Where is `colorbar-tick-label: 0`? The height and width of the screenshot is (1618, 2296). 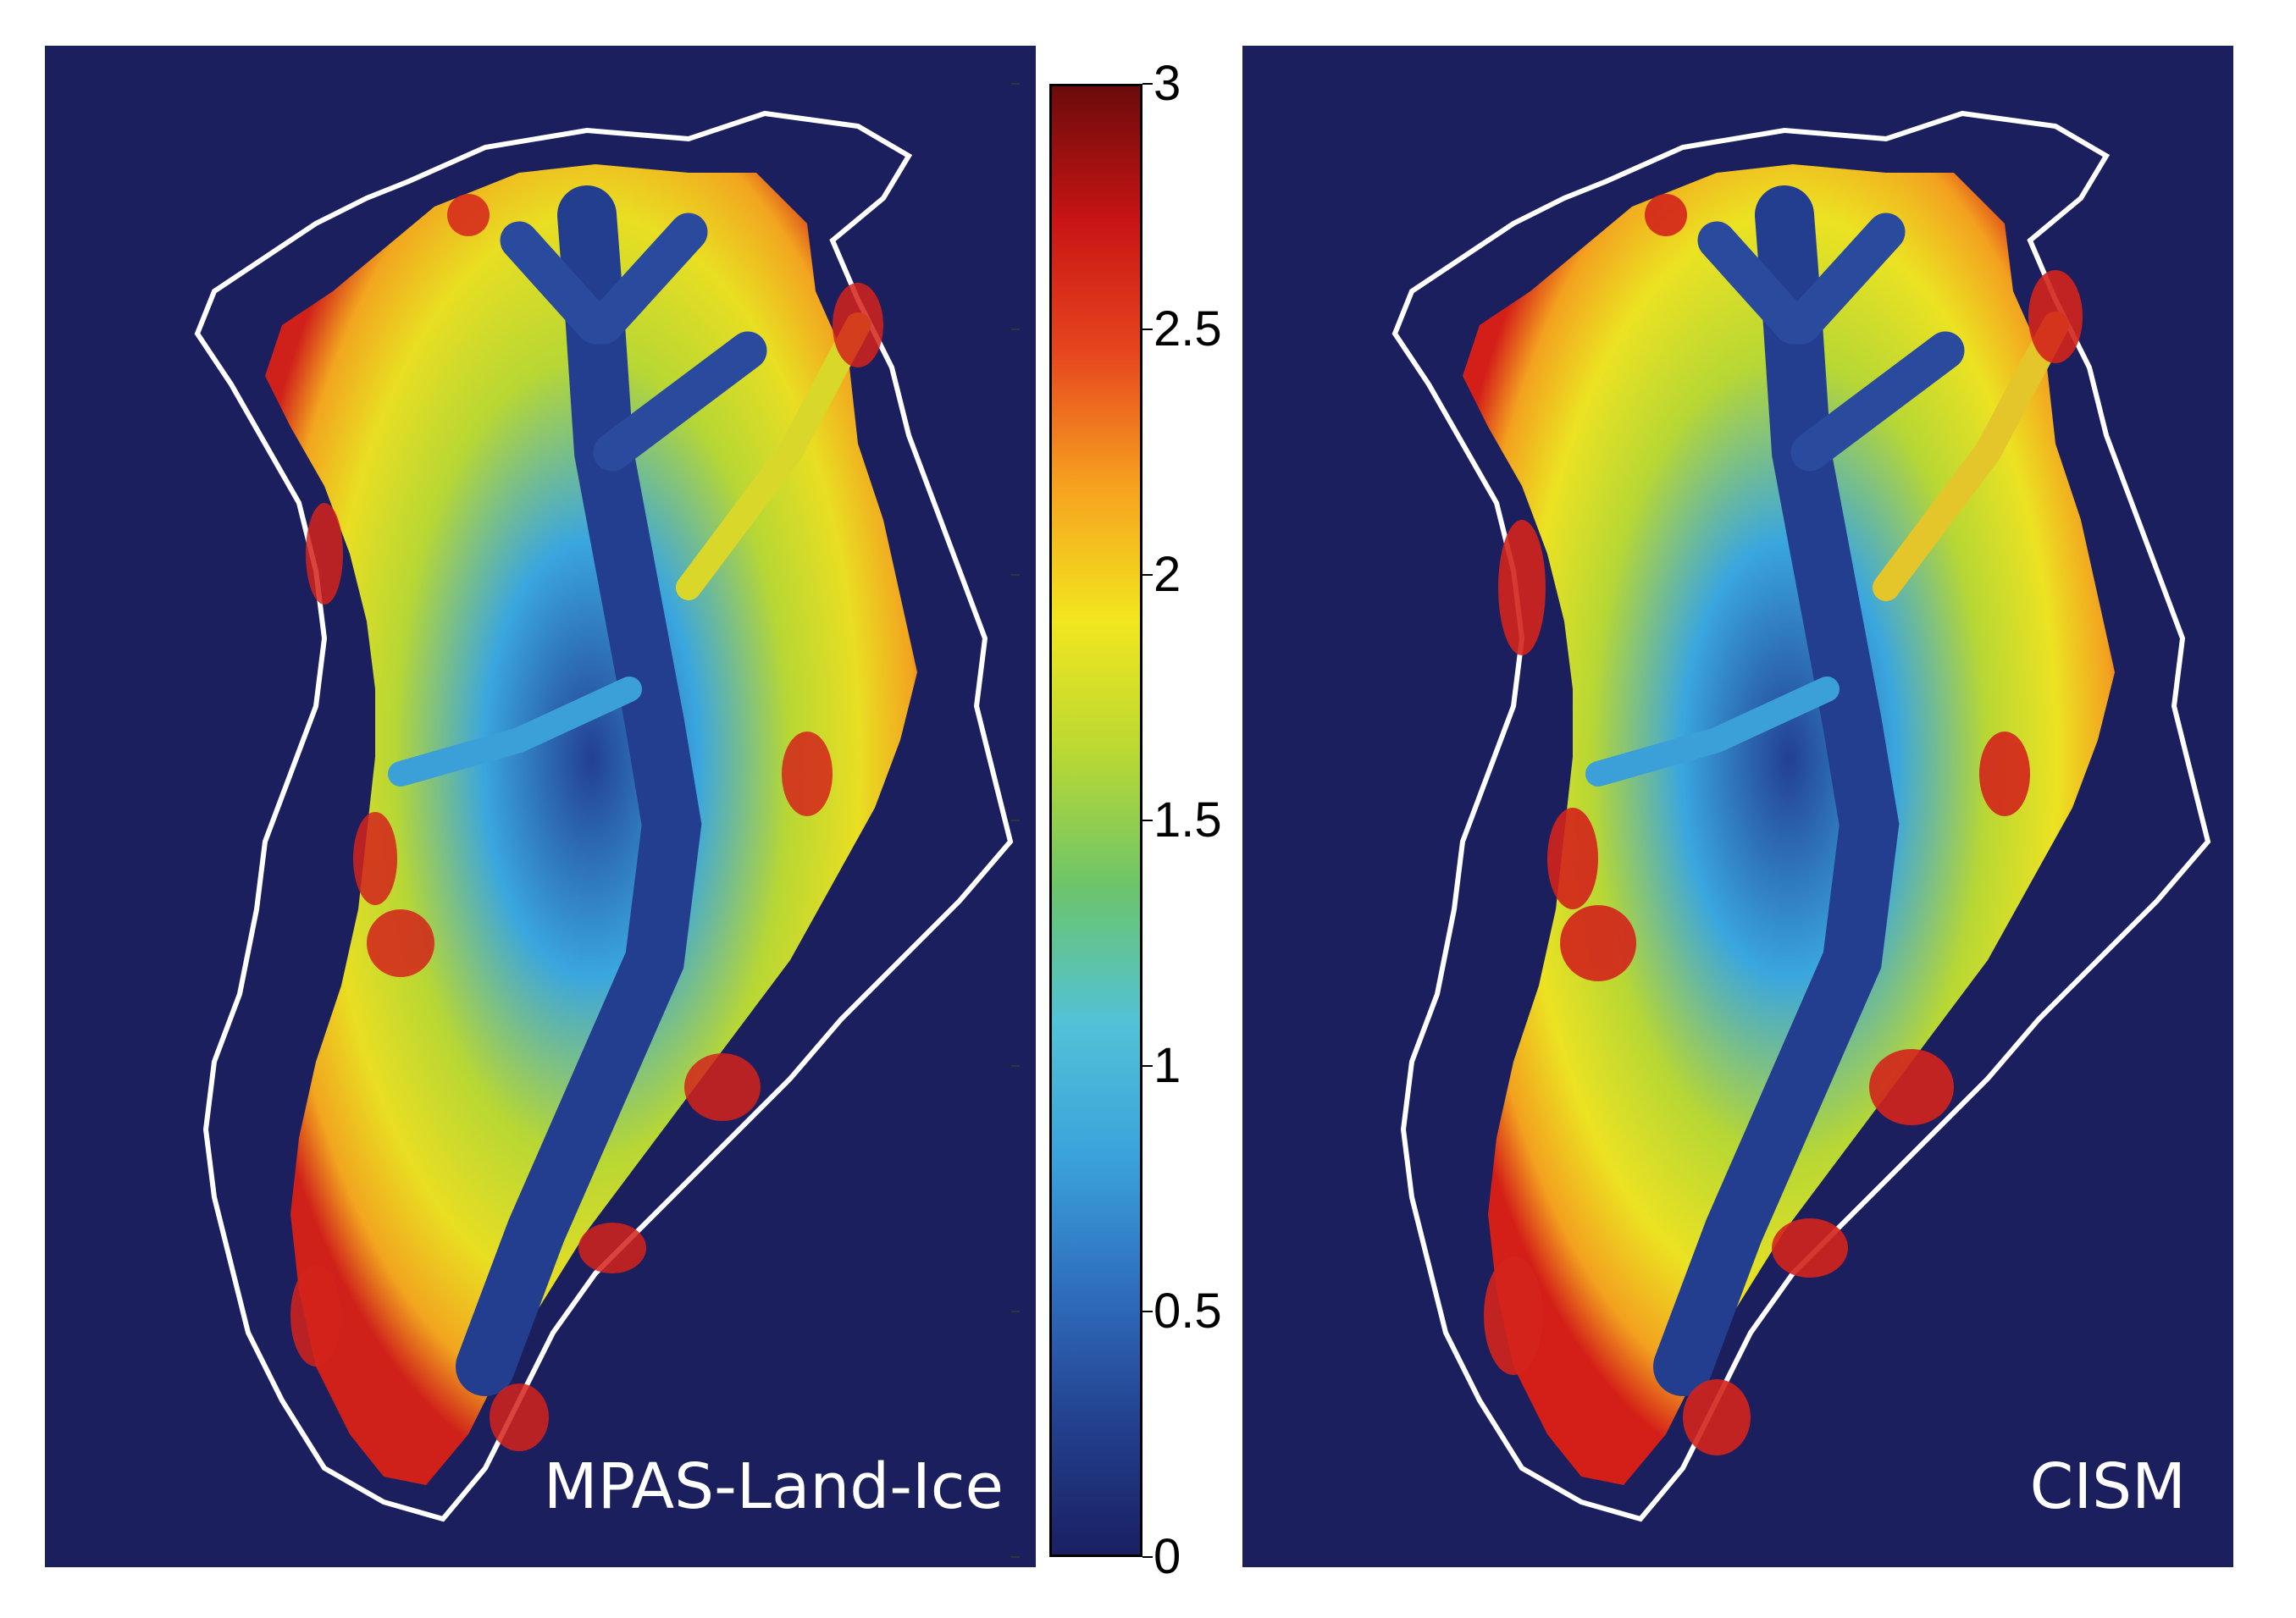
colorbar-tick-label: 0 is located at coordinates (1167, 1556).